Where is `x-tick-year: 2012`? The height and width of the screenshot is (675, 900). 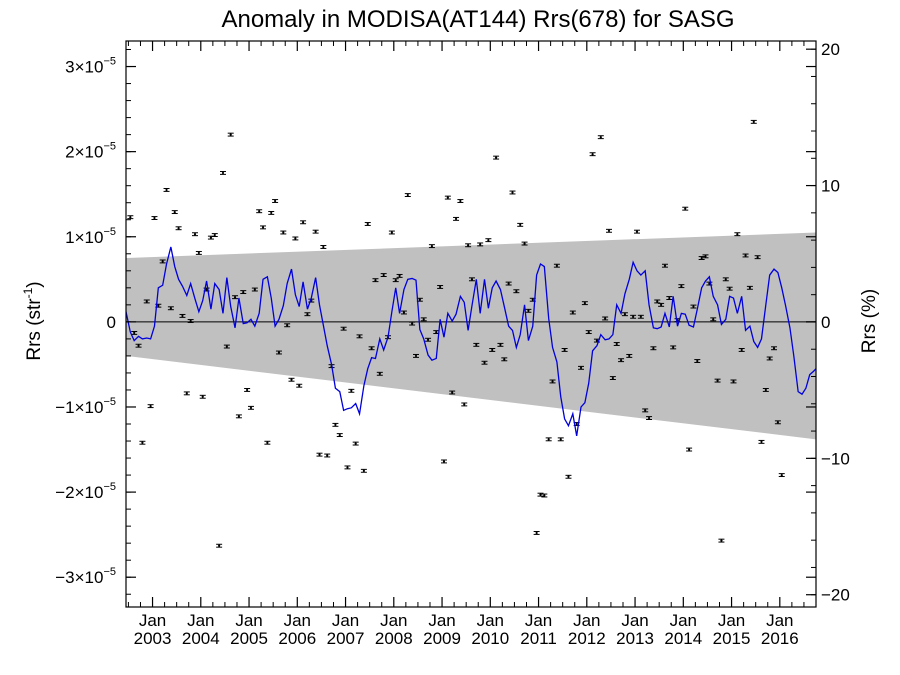
x-tick-year: 2012 is located at coordinates (587, 638).